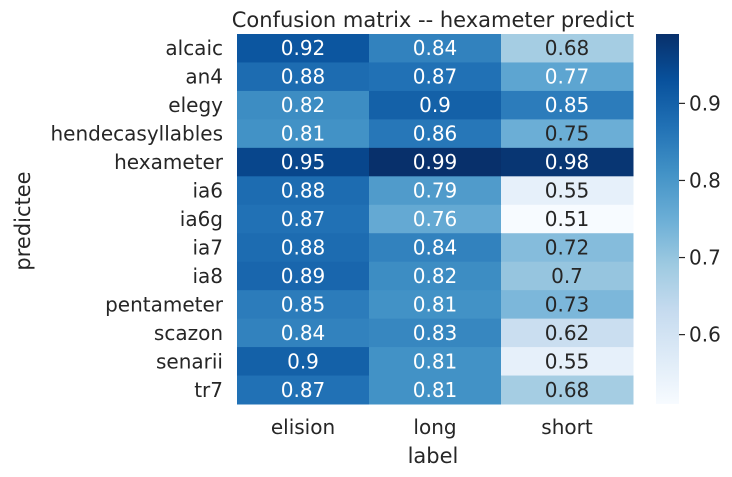  Describe the element at coordinates (207, 191) in the screenshot. I see `y-tick-label: ia6` at that location.